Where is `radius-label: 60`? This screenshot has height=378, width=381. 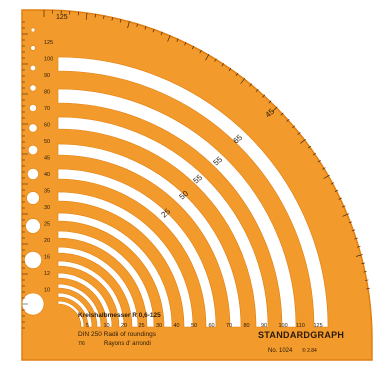
radius-label: 60 is located at coordinates (47, 126).